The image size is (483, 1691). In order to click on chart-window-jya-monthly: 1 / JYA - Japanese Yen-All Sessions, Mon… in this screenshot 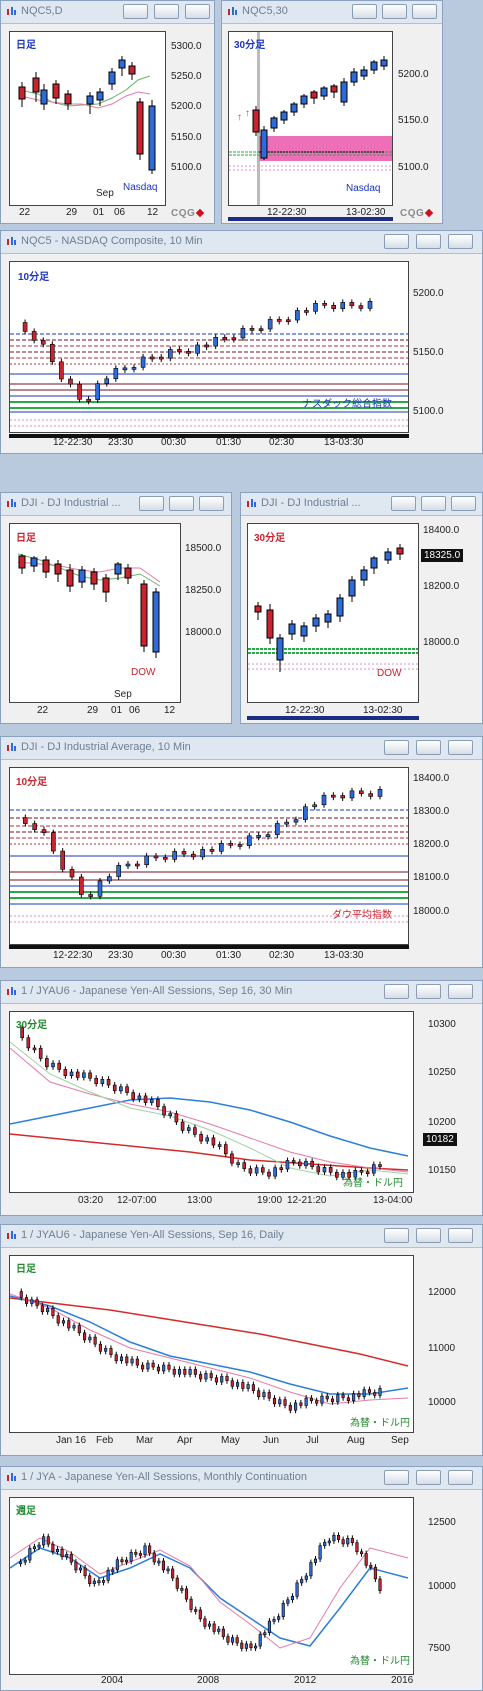, I will do `click(241, 1578)`.